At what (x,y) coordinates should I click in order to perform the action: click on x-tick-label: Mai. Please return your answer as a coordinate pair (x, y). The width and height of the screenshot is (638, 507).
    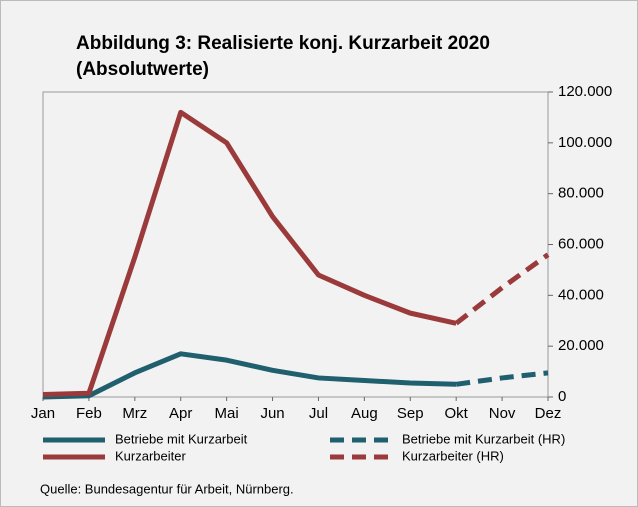
    Looking at the image, I should click on (227, 413).